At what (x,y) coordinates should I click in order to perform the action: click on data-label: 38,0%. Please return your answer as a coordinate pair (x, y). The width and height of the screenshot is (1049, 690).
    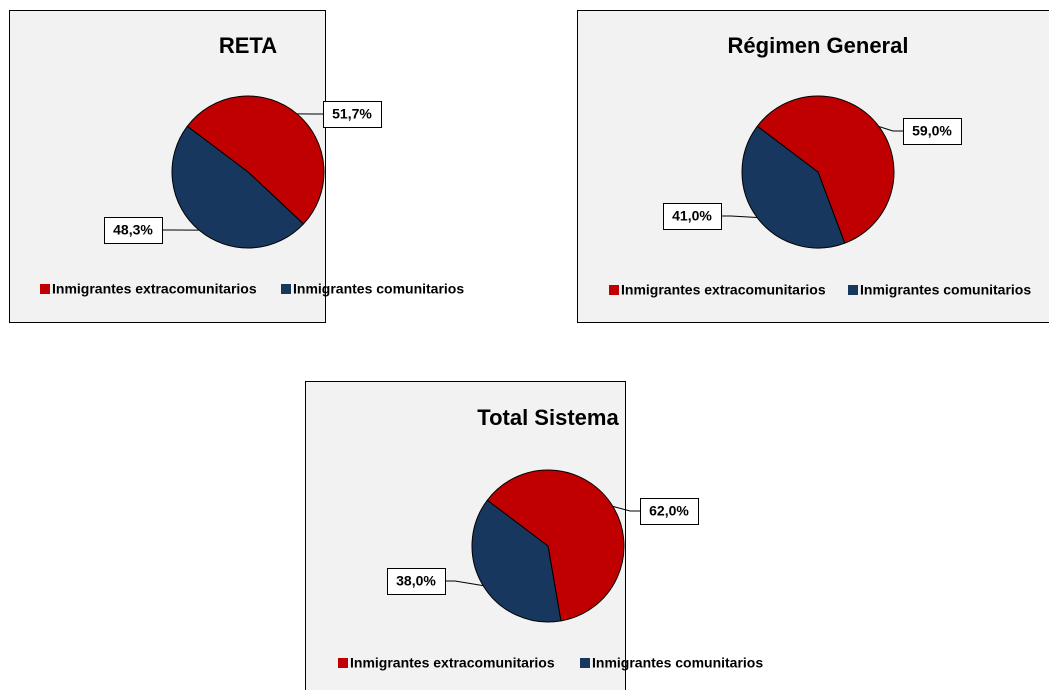
    Looking at the image, I should click on (416, 581).